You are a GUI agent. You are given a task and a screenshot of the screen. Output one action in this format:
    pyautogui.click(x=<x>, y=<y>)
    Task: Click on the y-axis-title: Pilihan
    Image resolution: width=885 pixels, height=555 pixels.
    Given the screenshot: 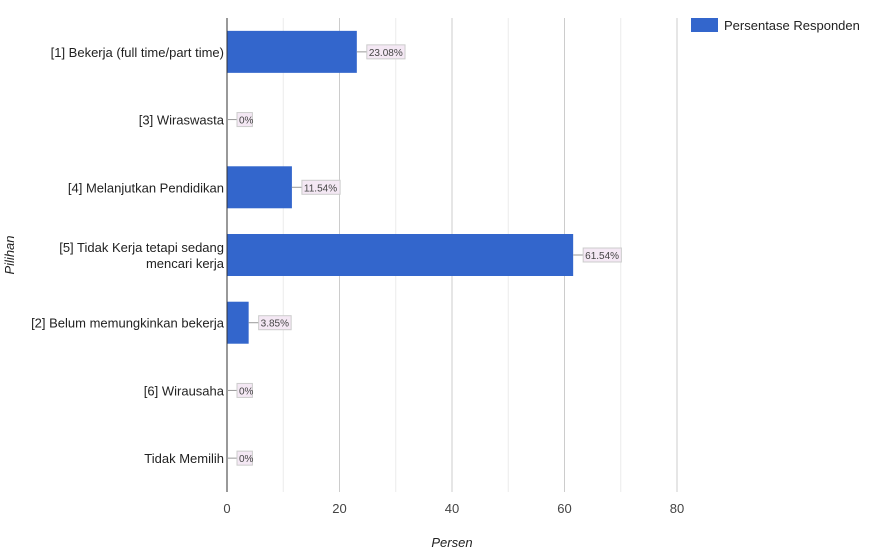 What is the action you would take?
    pyautogui.click(x=9, y=254)
    